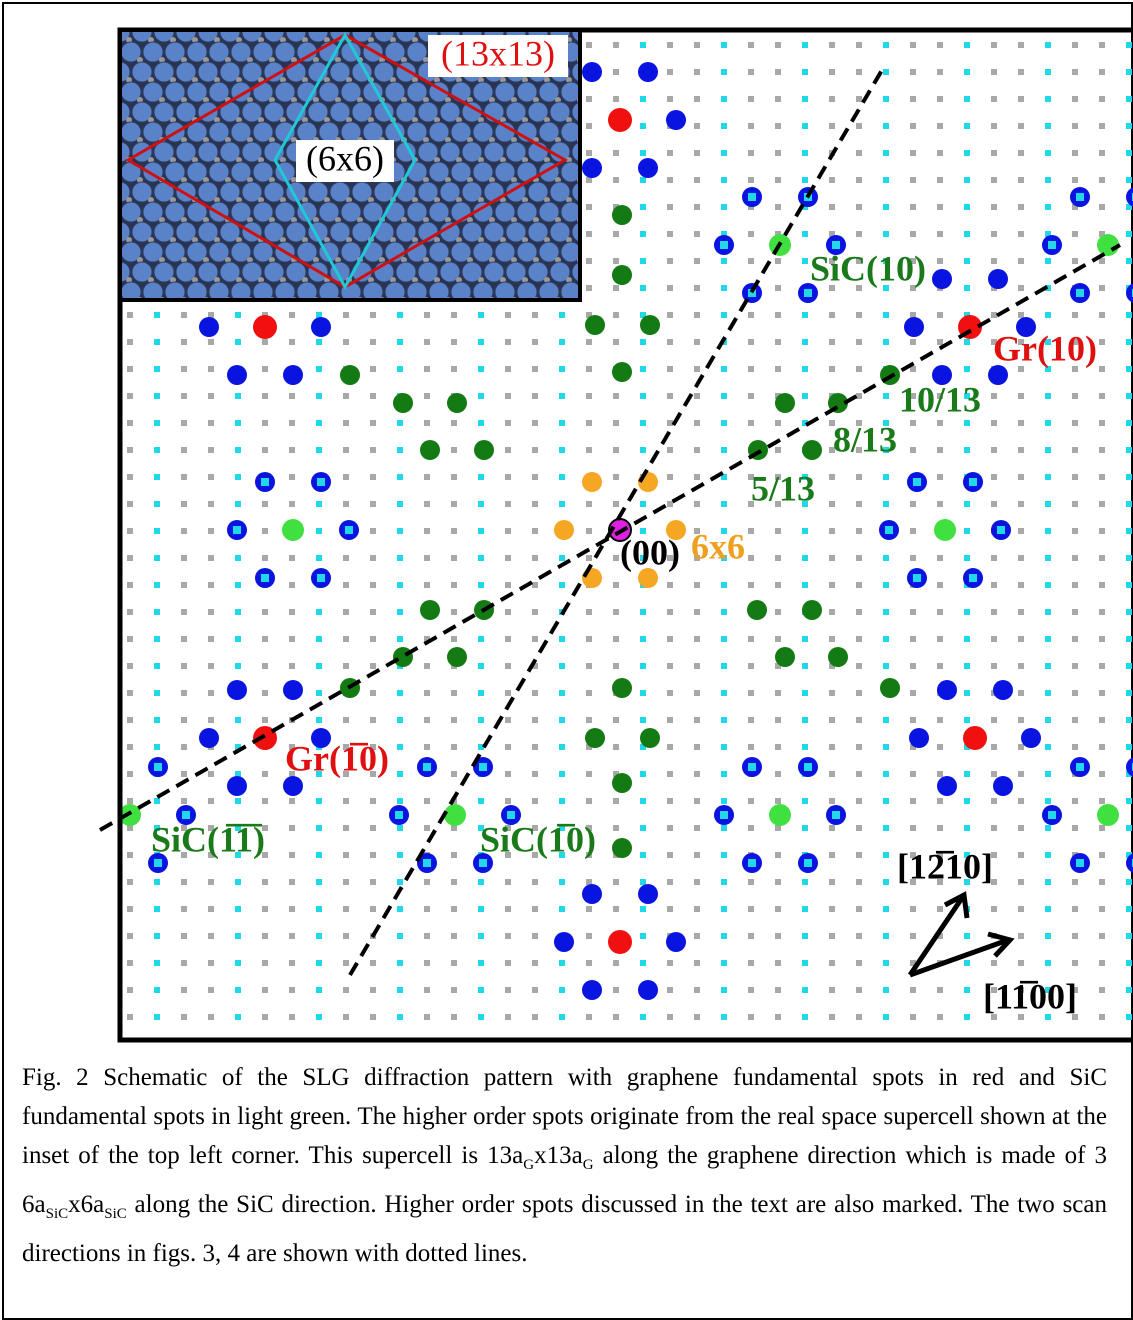 This screenshot has width=1133, height=1320. What do you see at coordinates (538, 839) in the screenshot?
I see `spot-label: SiC(1̅0)` at bounding box center [538, 839].